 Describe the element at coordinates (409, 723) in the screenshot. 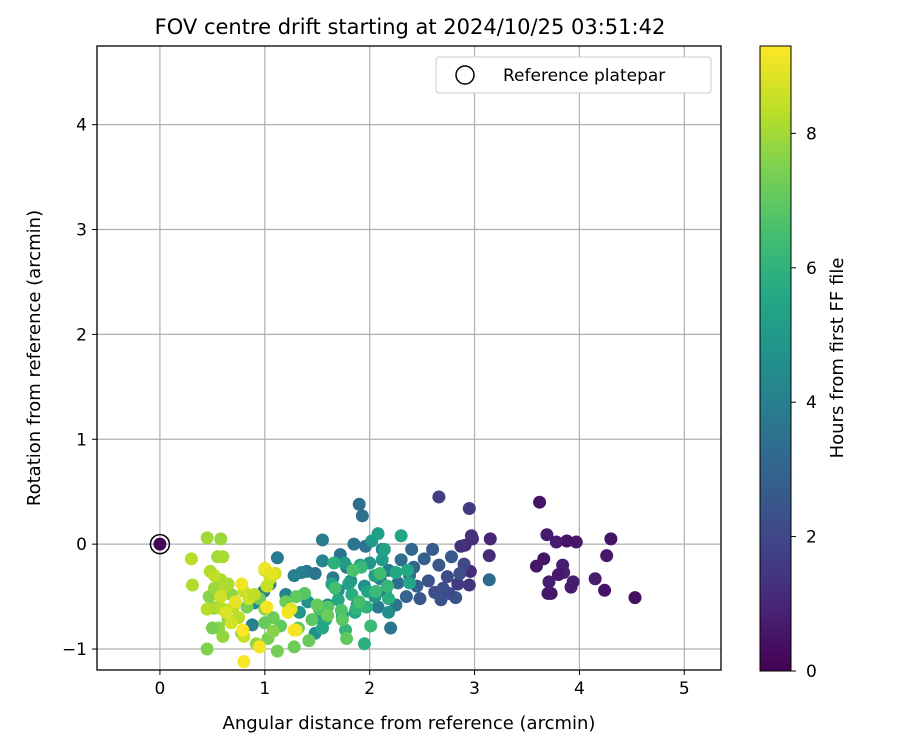

I see `x-axis-label: Angular distance from reference (arcmin)` at that location.